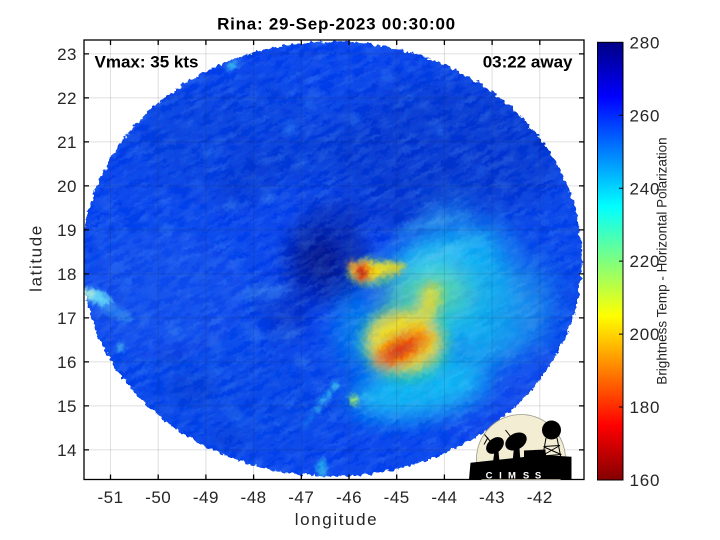 This screenshot has height=540, width=720. What do you see at coordinates (512, 476) in the screenshot?
I see `svg-text: M` at bounding box center [512, 476].